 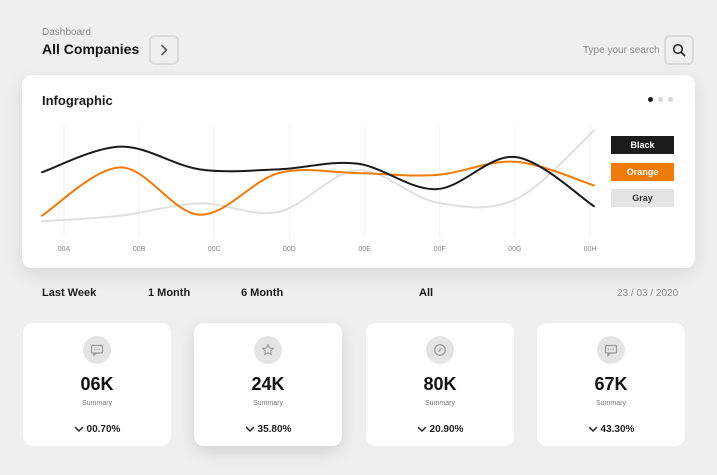 I want to click on series-line-orange, so click(x=318, y=188).